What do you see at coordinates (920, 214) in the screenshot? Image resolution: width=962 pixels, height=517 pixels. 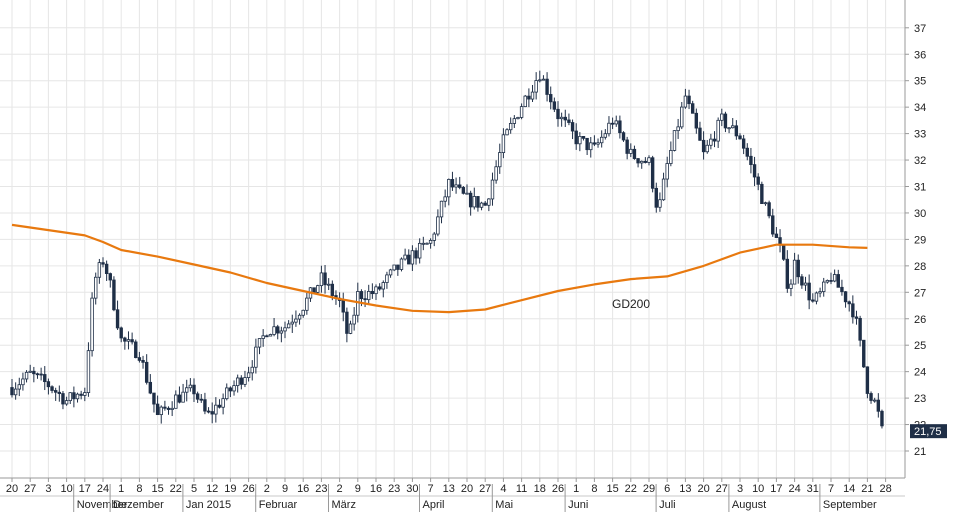 I see `y-tick-label: 30` at bounding box center [920, 214].